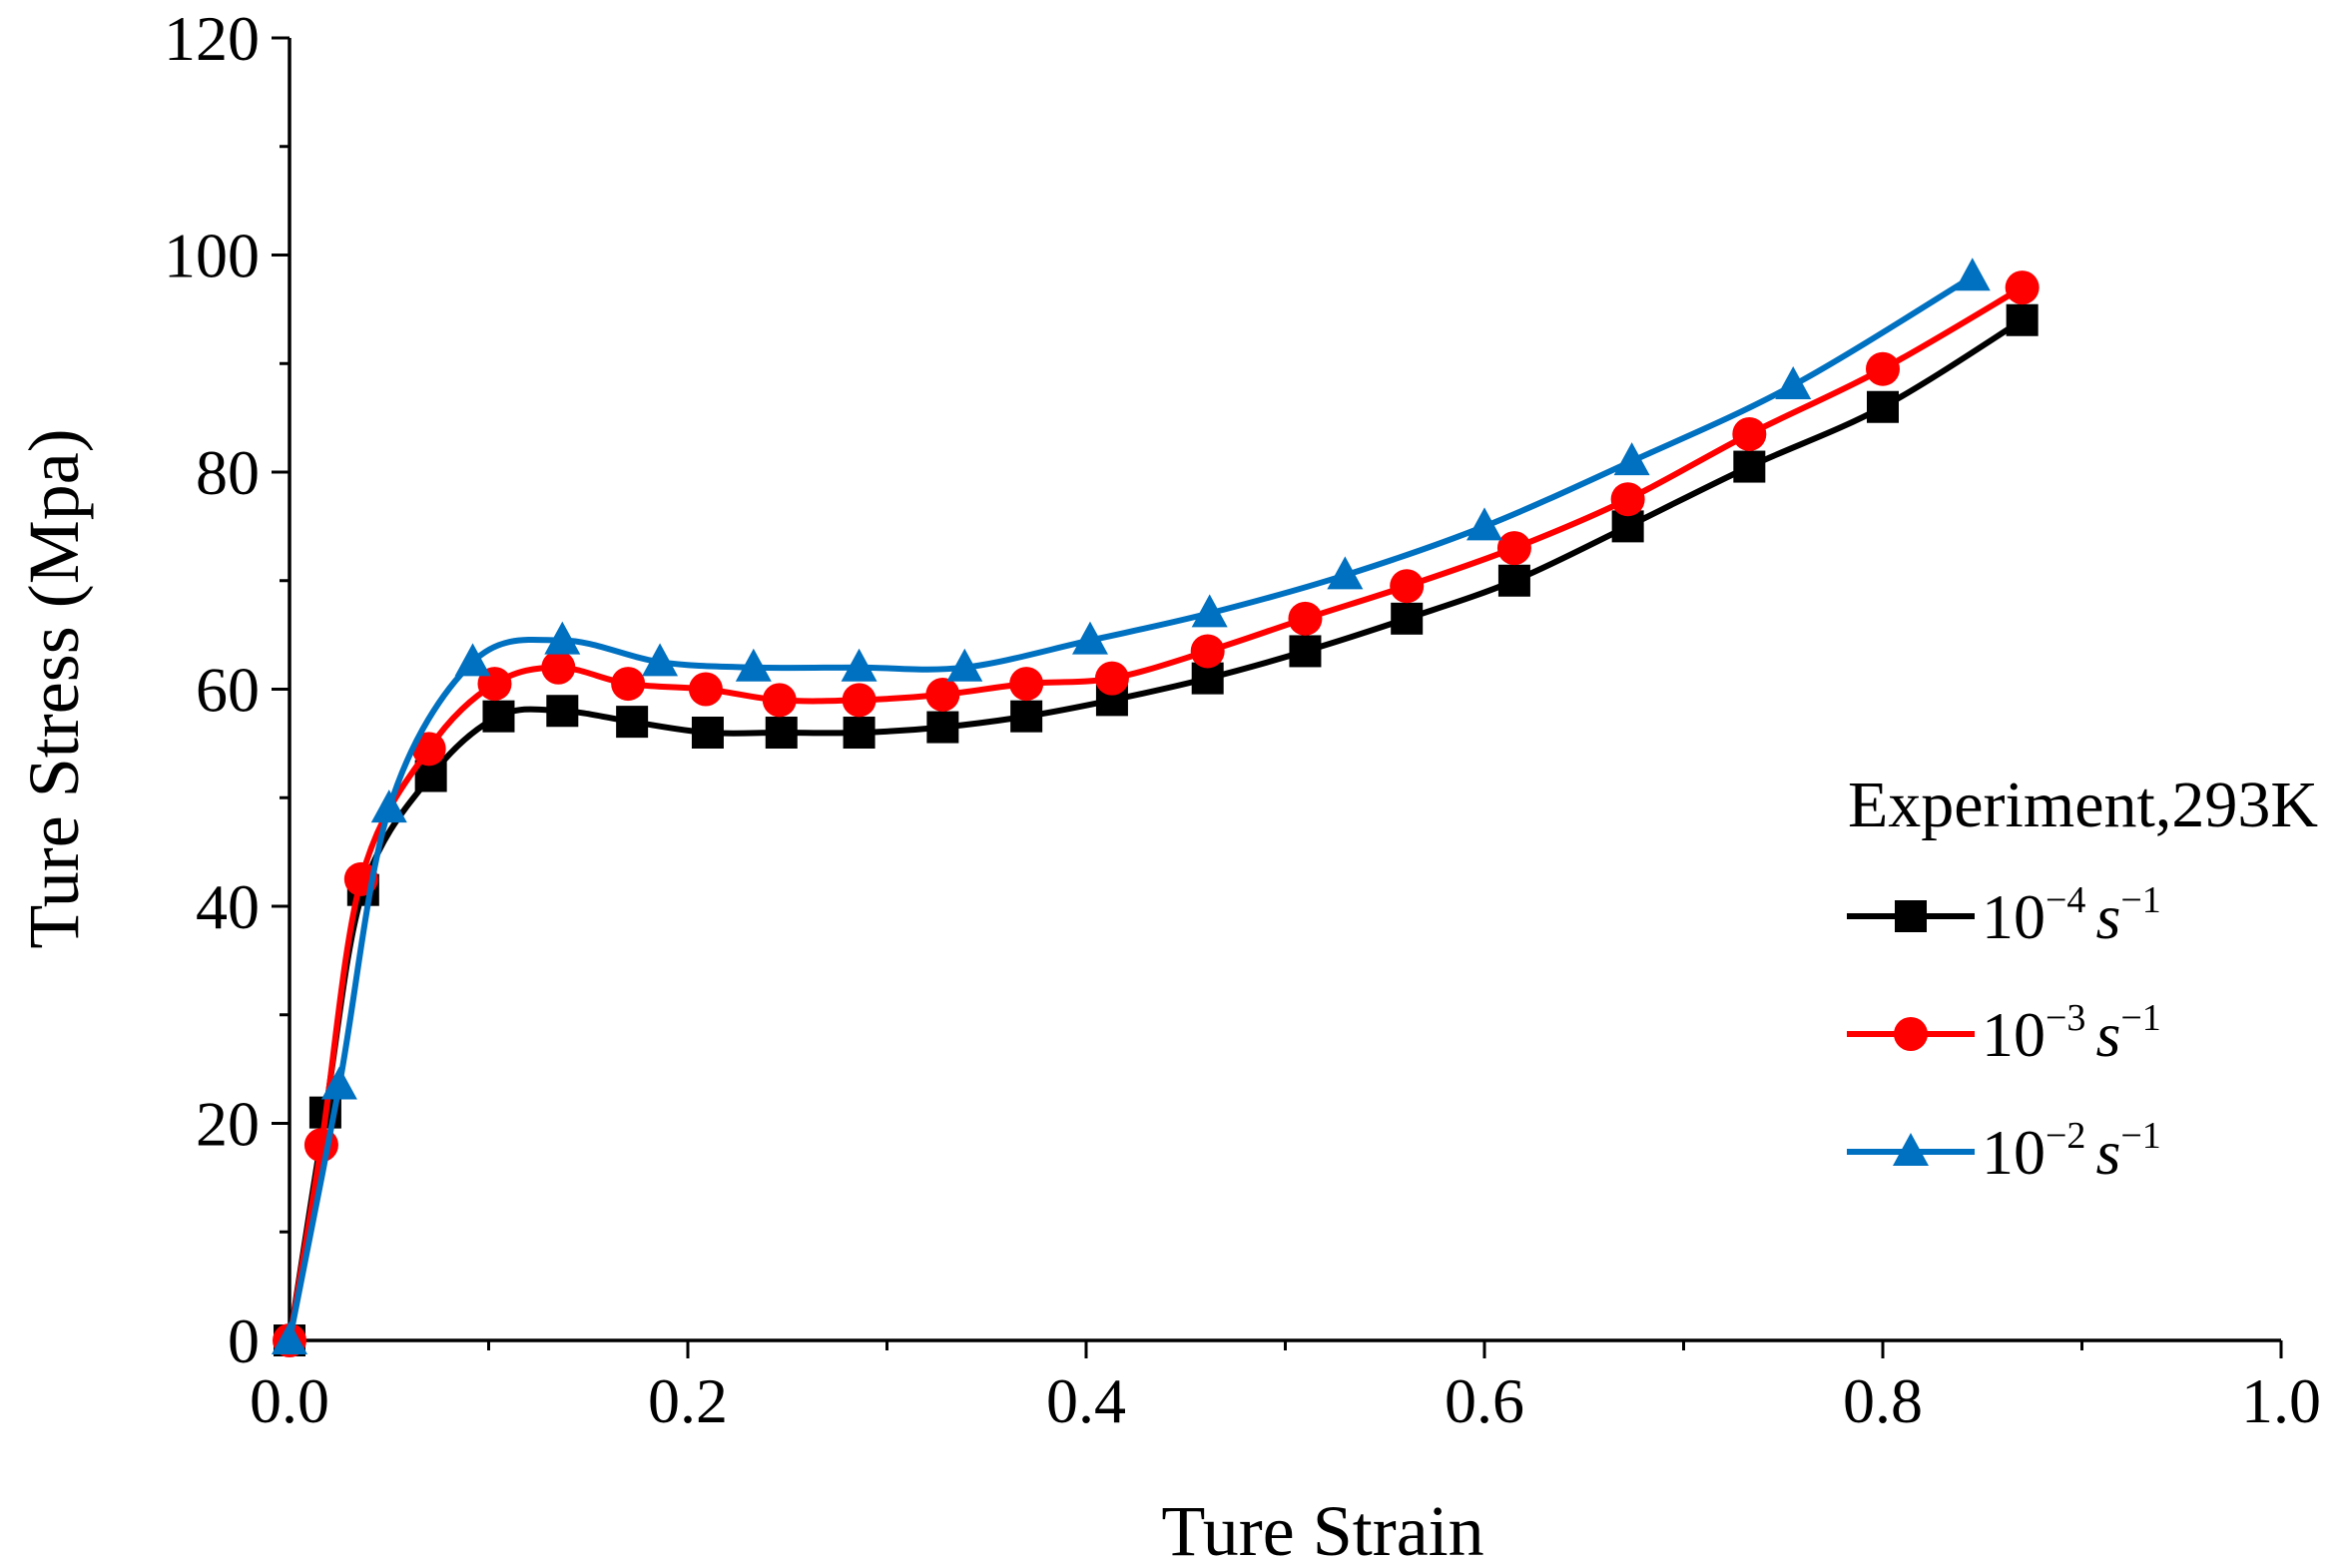 This screenshot has height=1568, width=2341. Describe the element at coordinates (212, 256) in the screenshot. I see `y-tick-label: 100` at that location.